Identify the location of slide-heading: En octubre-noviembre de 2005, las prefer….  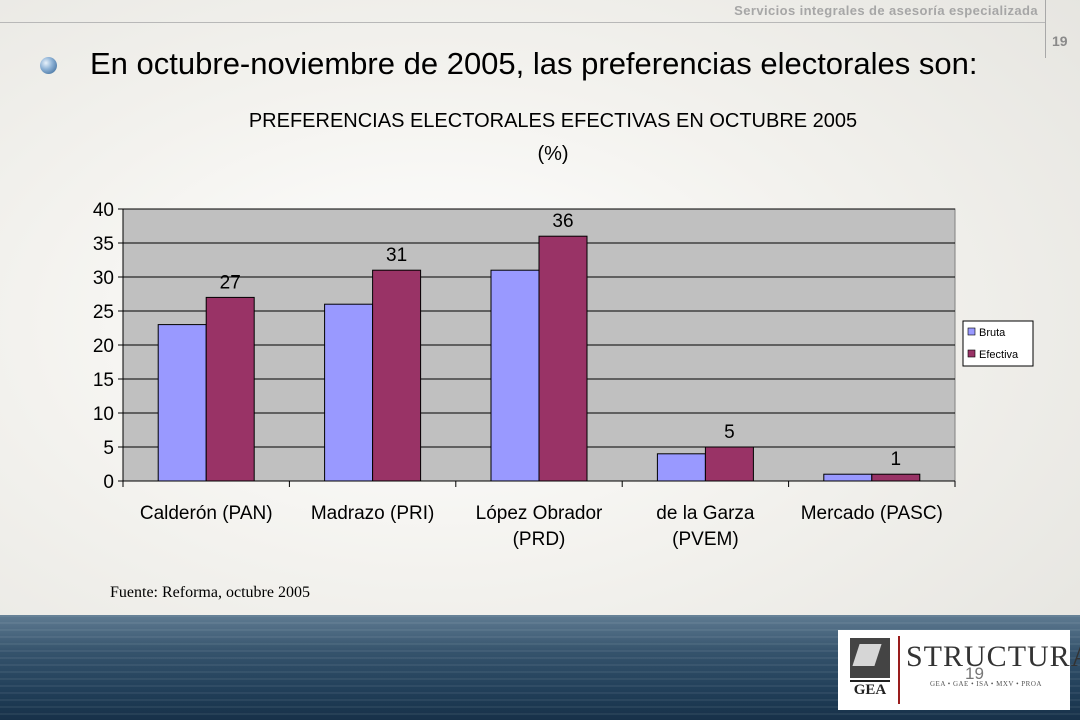
(534, 63).